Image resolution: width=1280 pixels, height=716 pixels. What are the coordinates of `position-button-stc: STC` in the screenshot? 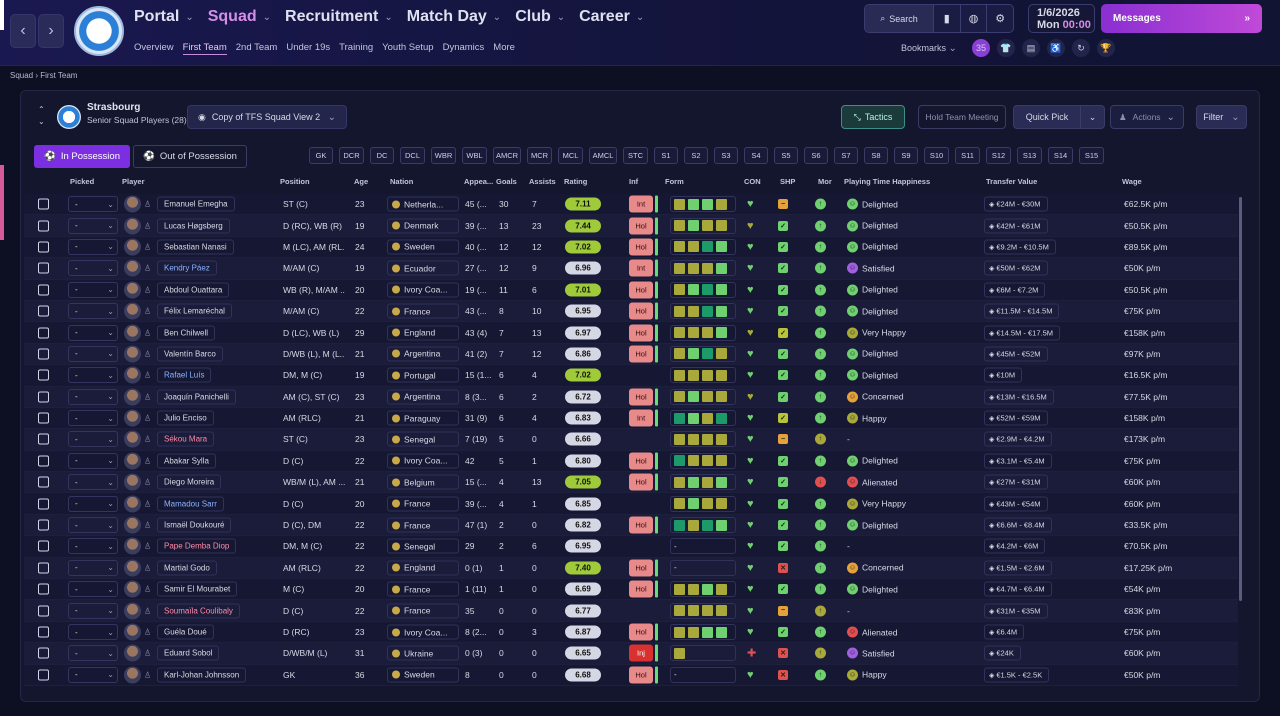 It's located at (635, 155).